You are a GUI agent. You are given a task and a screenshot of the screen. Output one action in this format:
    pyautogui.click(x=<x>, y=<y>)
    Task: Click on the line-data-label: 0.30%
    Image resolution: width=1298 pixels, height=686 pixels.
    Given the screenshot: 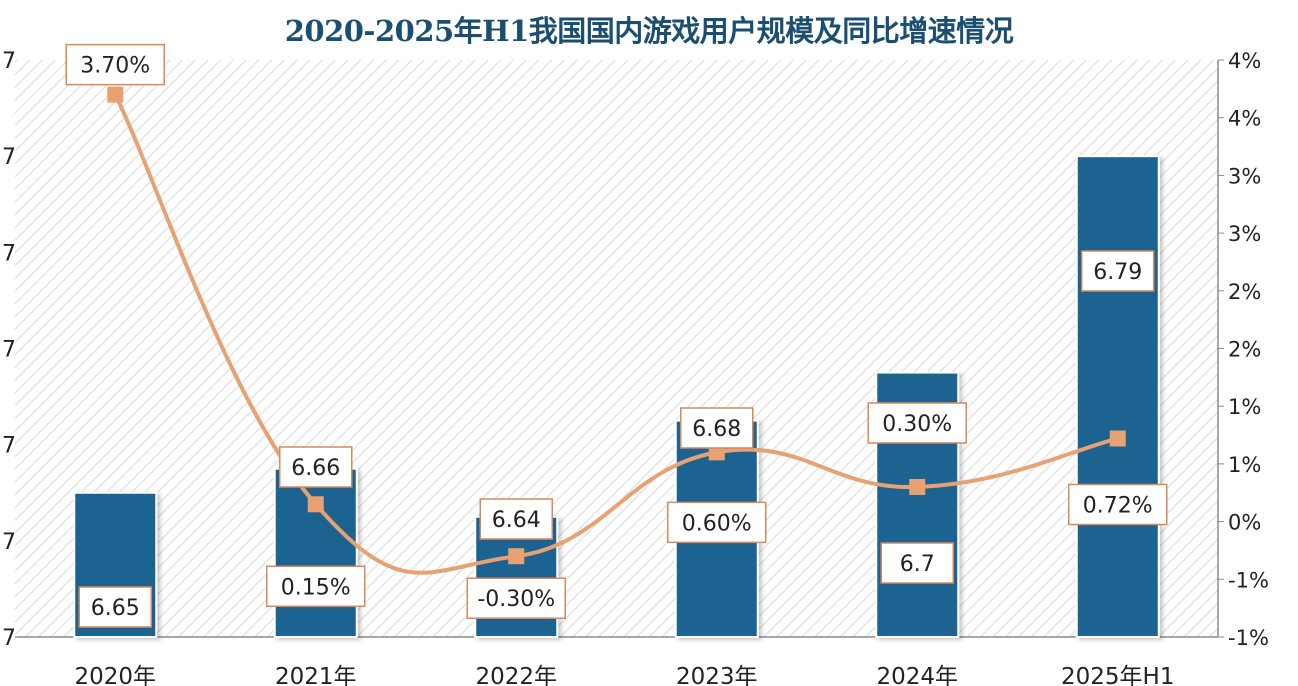 What is the action you would take?
    pyautogui.click(x=917, y=424)
    